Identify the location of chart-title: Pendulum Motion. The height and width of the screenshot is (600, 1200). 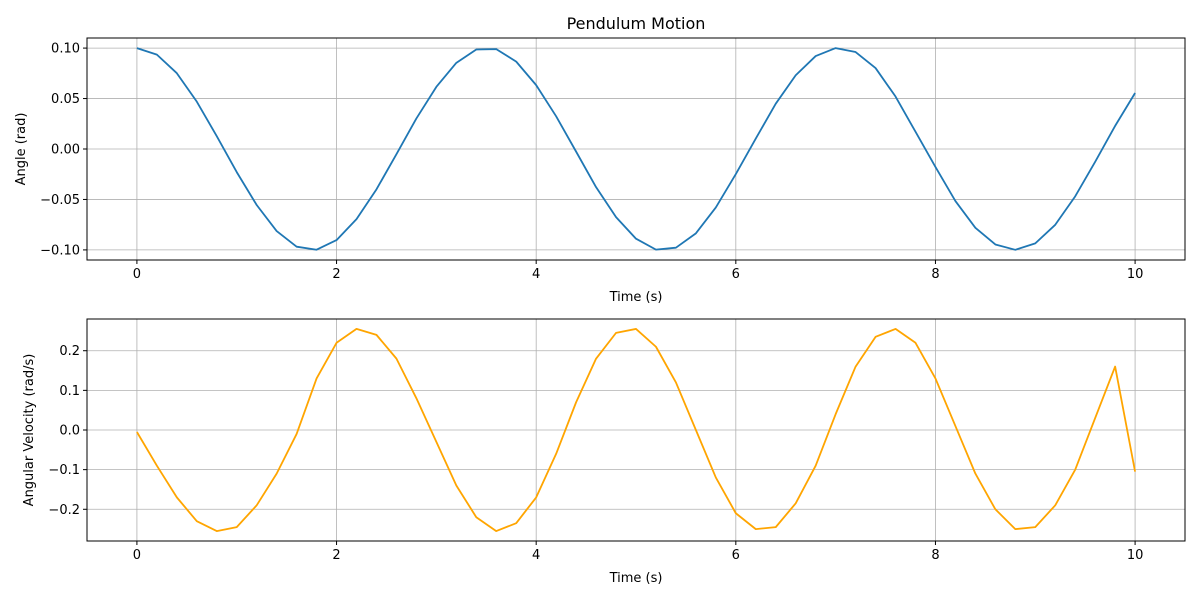
(636, 23).